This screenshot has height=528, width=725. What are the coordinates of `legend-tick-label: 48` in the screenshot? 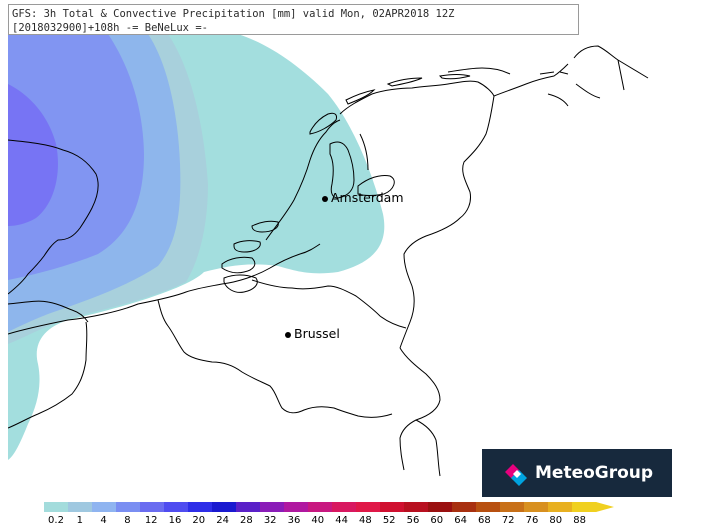 It's located at (365, 520).